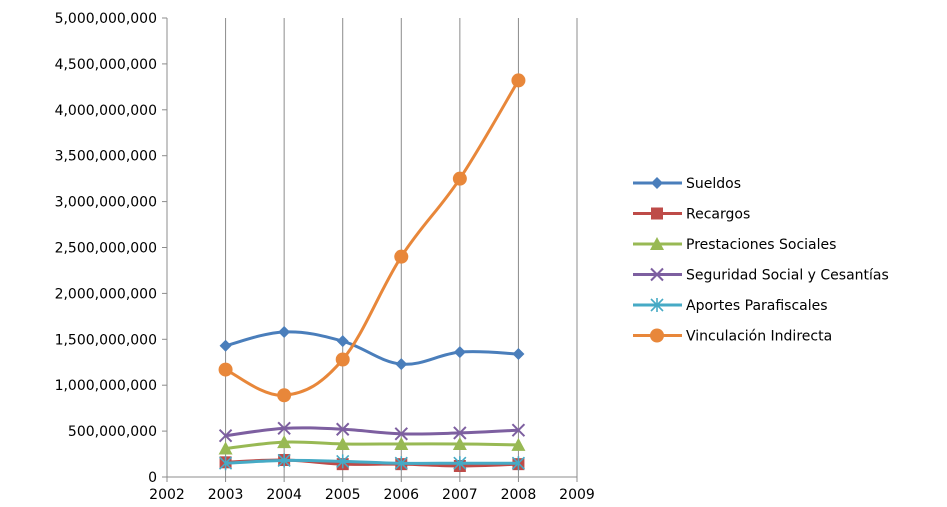 This screenshot has width=947, height=507. I want to click on legend-item-recargos: Recargos, so click(691, 215).